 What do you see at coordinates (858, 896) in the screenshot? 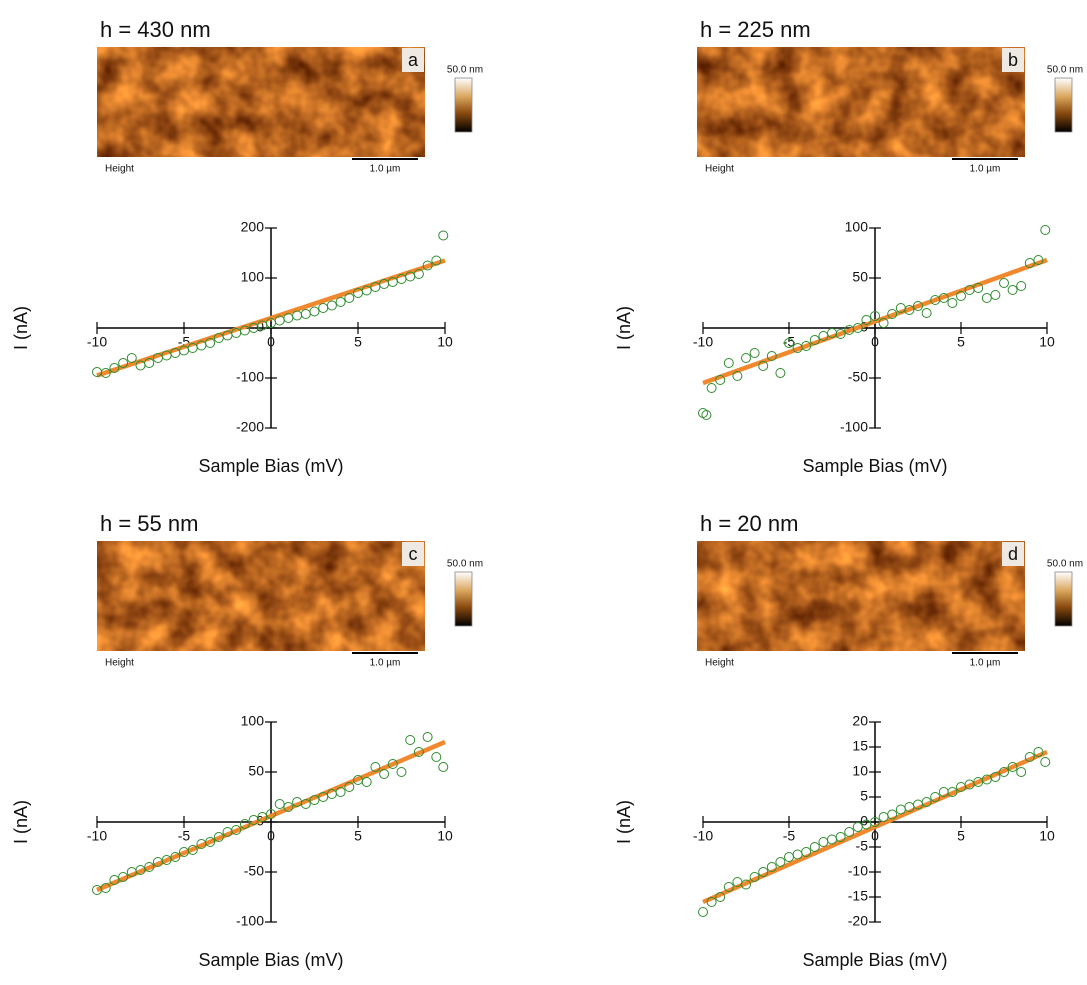
I see `y-tick-label: -15` at bounding box center [858, 896].